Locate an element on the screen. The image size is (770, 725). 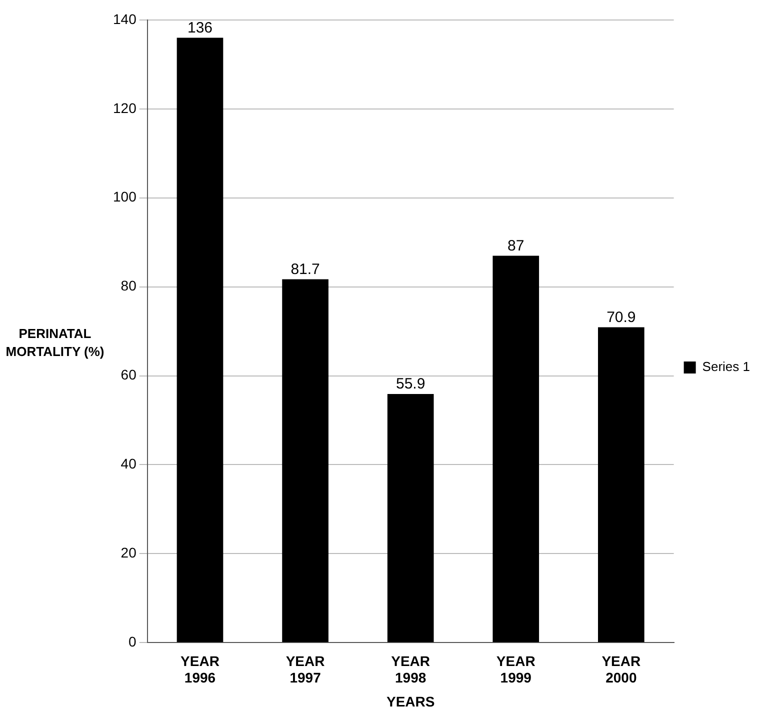
x-tick-label: YEAR 1999 is located at coordinates (516, 669).